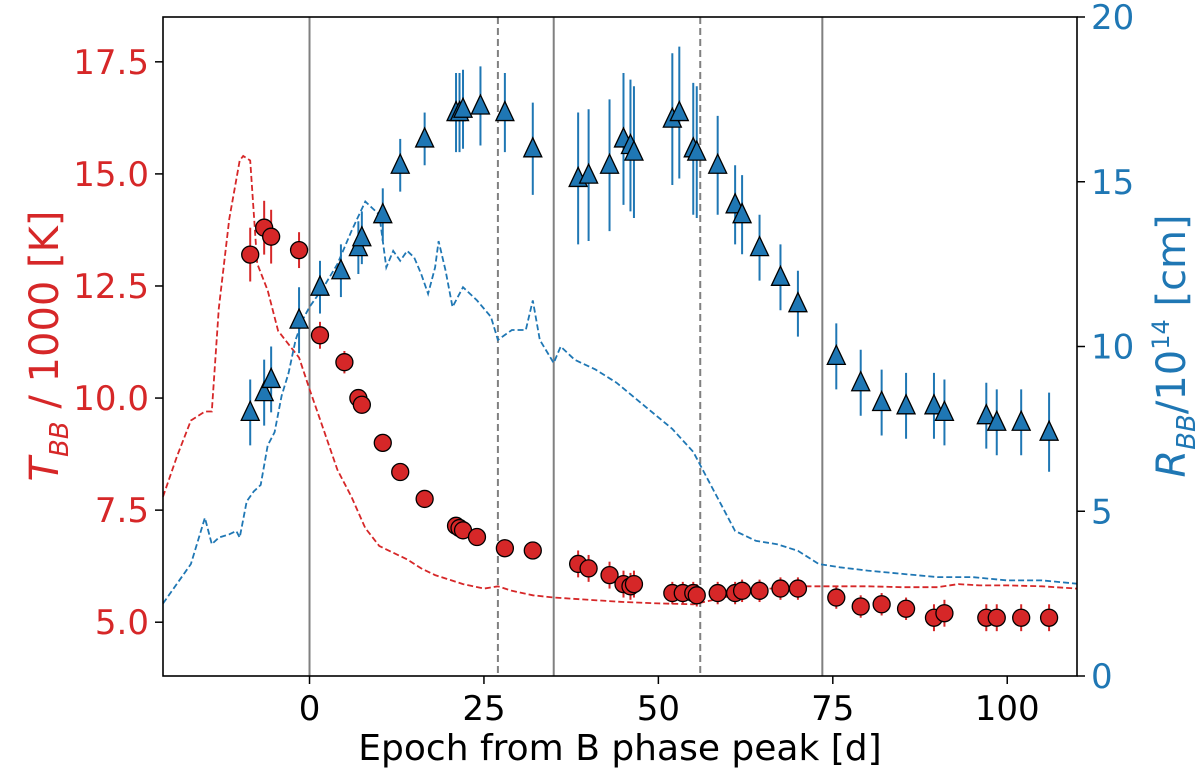 The height and width of the screenshot is (781, 1200). I want to click on left-y-tick-label: 15.0, so click(111, 175).